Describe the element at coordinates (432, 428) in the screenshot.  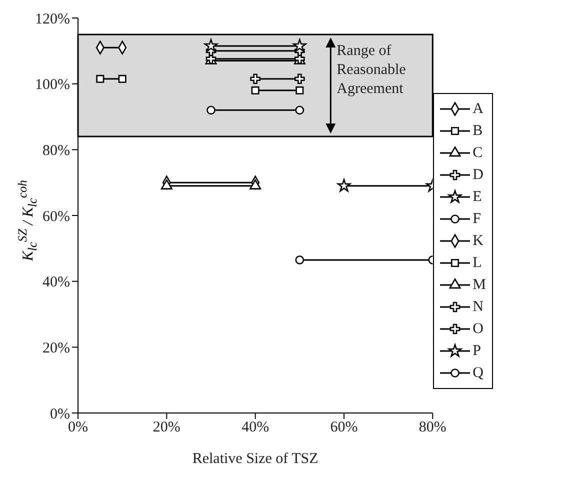
I see `x-tick-label: 80%` at that location.